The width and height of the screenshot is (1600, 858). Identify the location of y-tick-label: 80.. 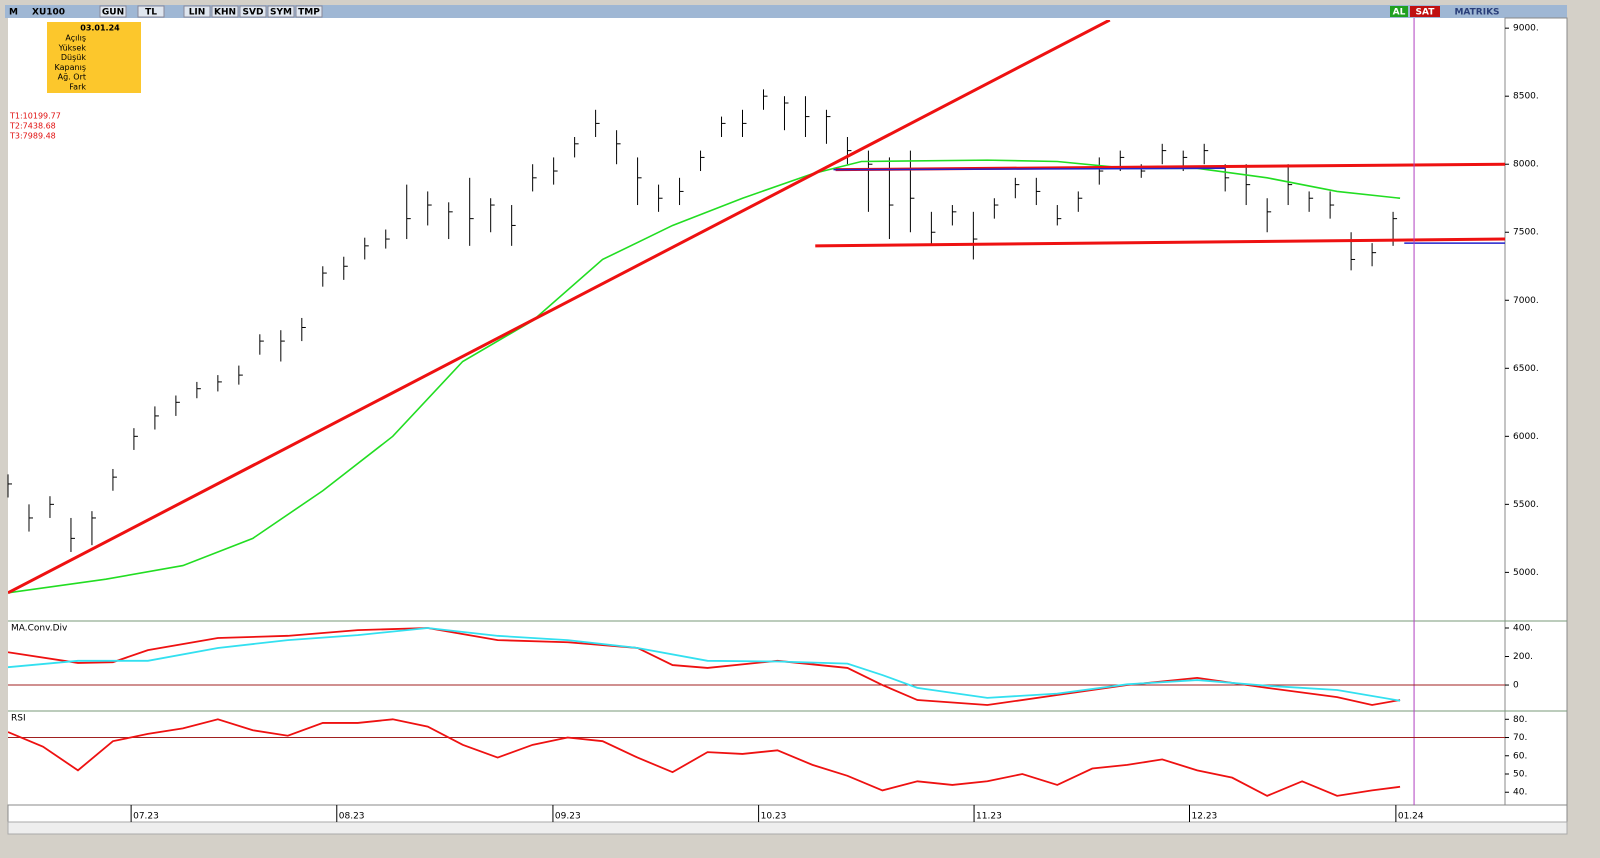
(1520, 720).